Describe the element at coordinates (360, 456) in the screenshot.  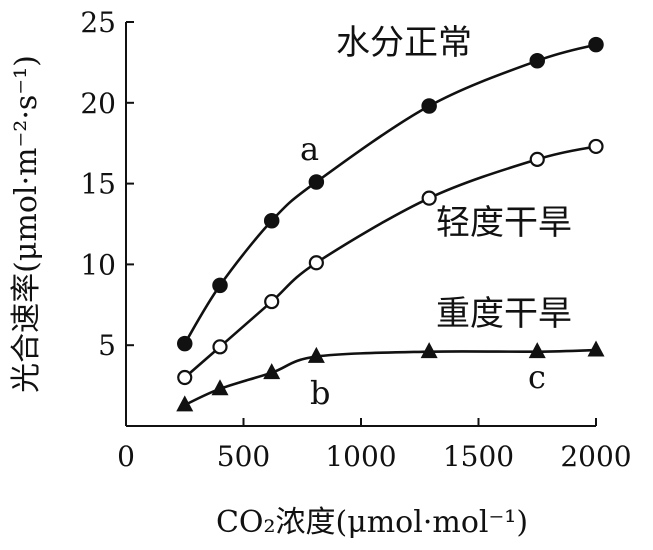
I see `x-tick-label: 1000` at that location.